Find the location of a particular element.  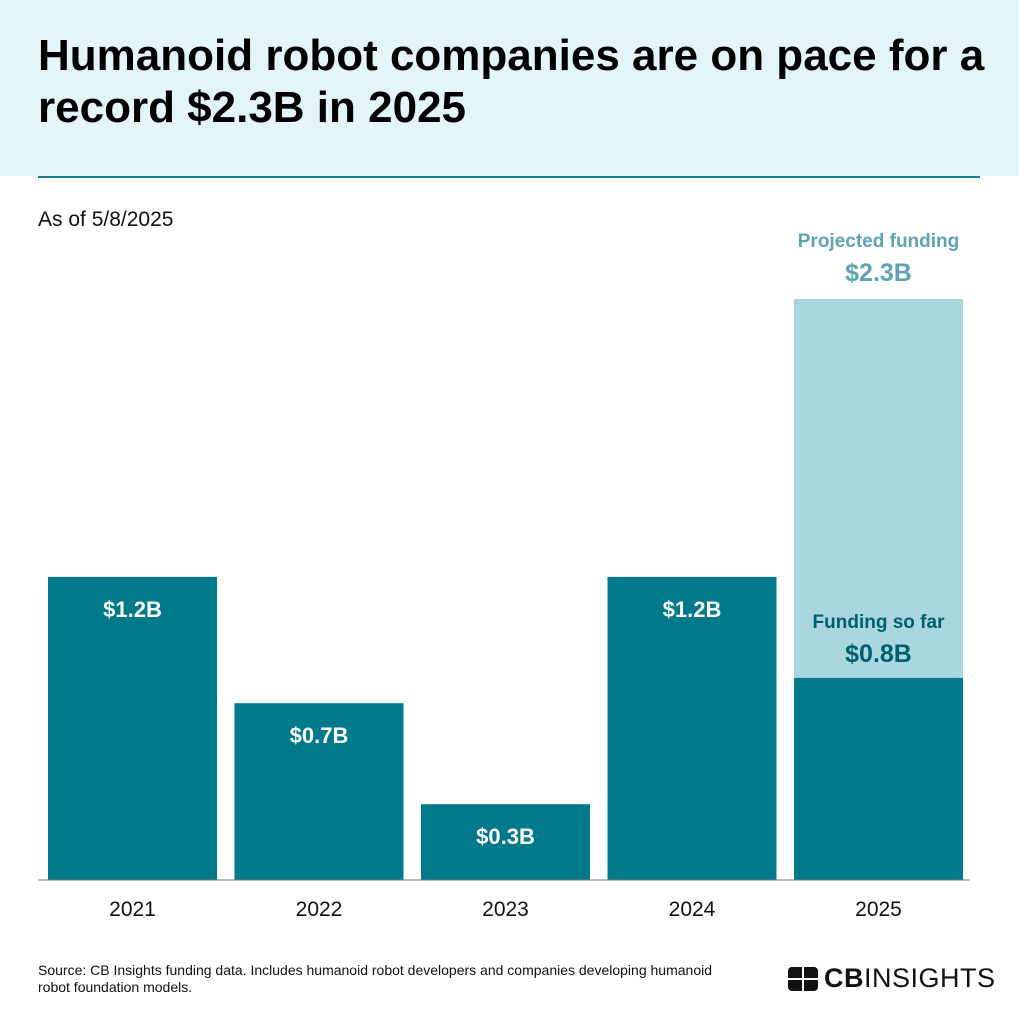

logo-mark-icon is located at coordinates (803, 978).